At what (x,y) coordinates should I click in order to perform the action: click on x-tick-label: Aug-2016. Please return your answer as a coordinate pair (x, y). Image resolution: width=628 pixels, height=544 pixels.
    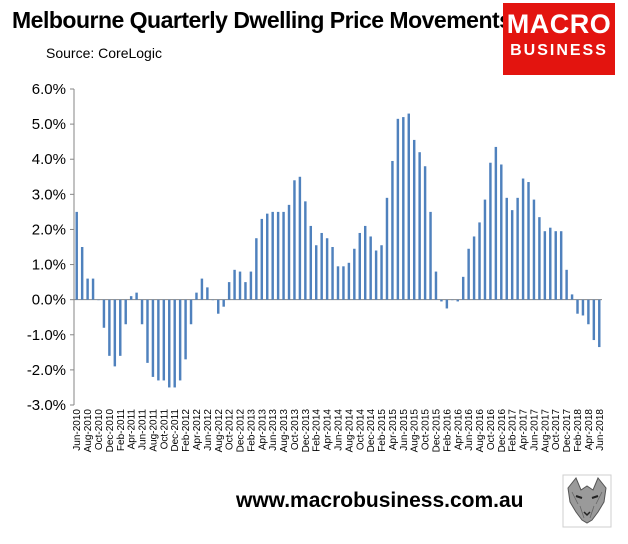
    Looking at the image, I should click on (480, 431).